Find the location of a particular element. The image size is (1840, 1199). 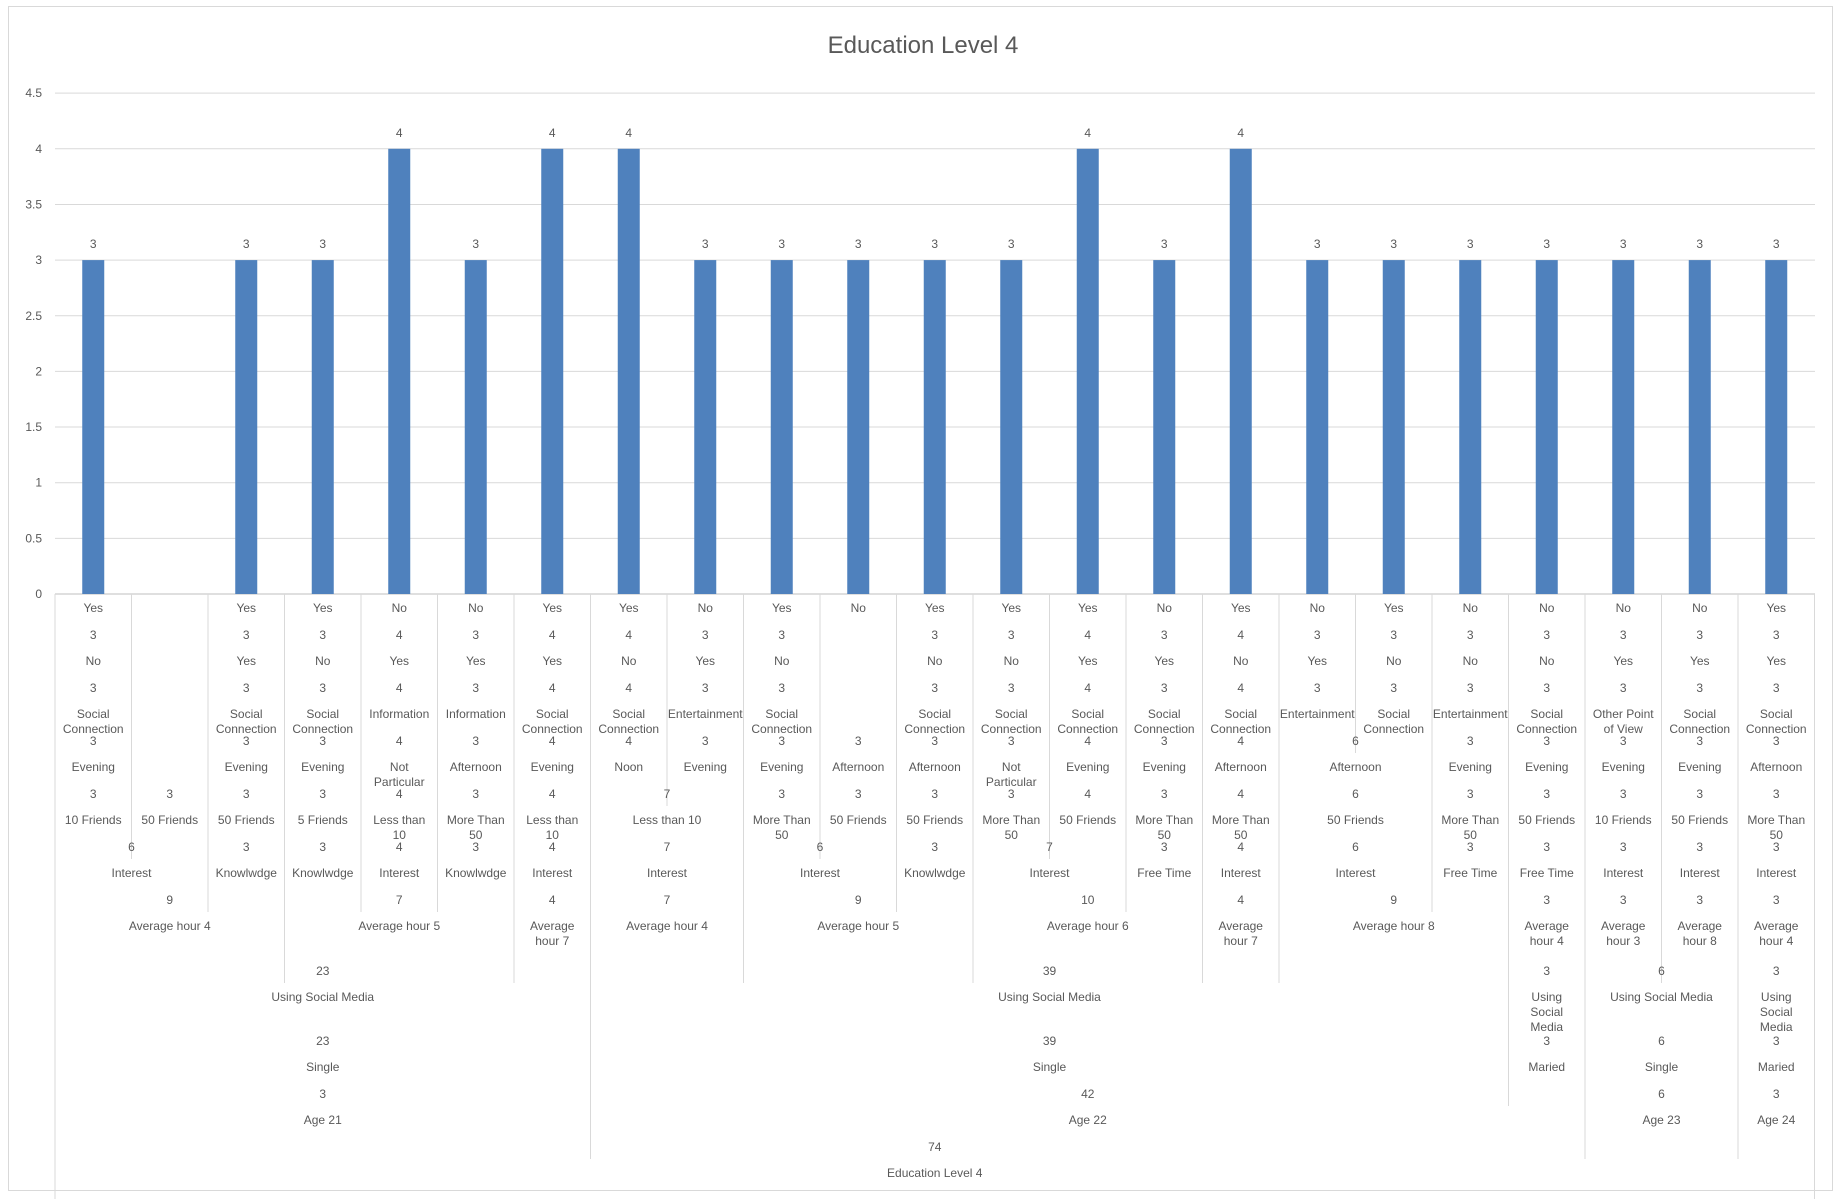

category-count: 42 is located at coordinates (1088, 1094).